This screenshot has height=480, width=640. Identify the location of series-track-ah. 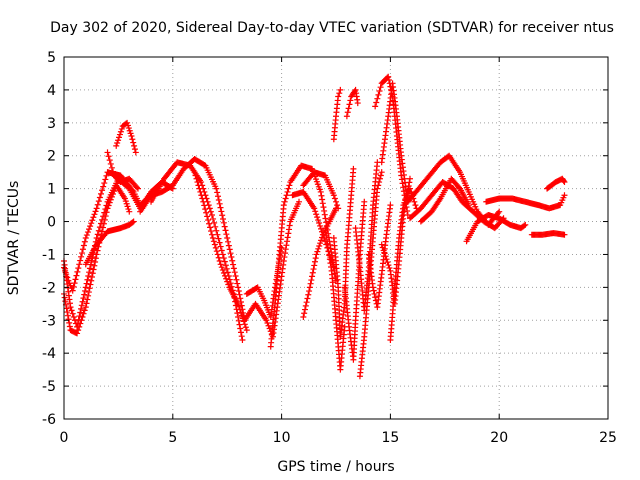
(556, 183).